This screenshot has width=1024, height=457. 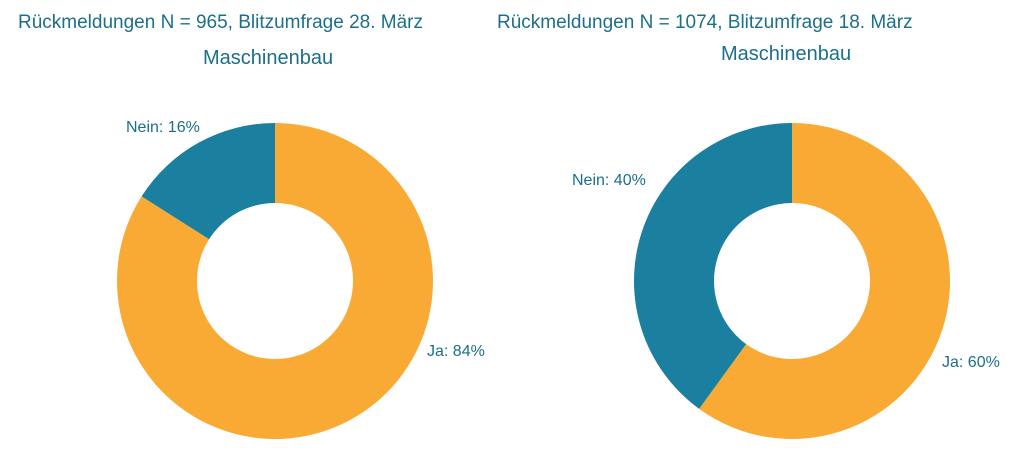 What do you see at coordinates (268, 58) in the screenshot?
I see `chart-1-subtitle: Maschinenbau` at bounding box center [268, 58].